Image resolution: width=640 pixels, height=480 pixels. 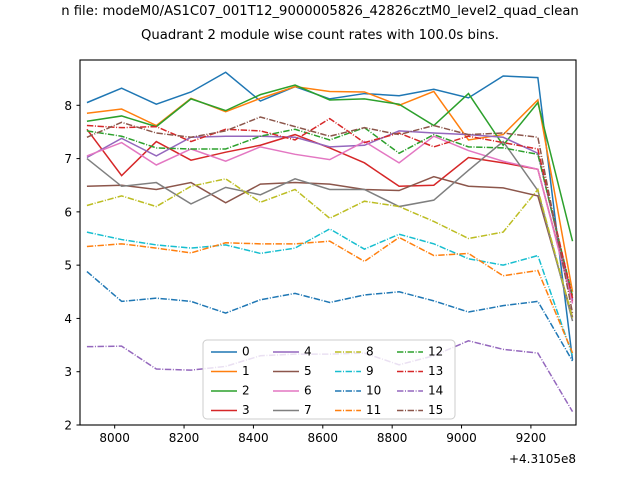 What do you see at coordinates (373, 391) in the screenshot?
I see `legend-label-10: 10` at bounding box center [373, 391].